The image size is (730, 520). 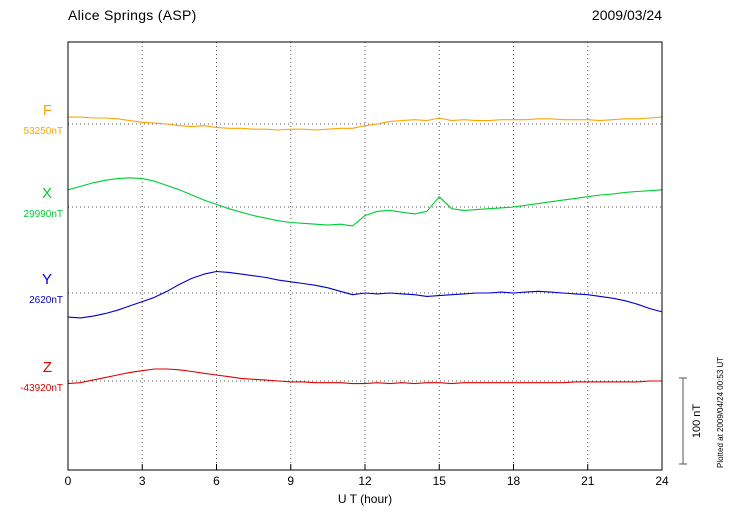 What do you see at coordinates (365, 202) in the screenshot?
I see `trace-X` at bounding box center [365, 202].